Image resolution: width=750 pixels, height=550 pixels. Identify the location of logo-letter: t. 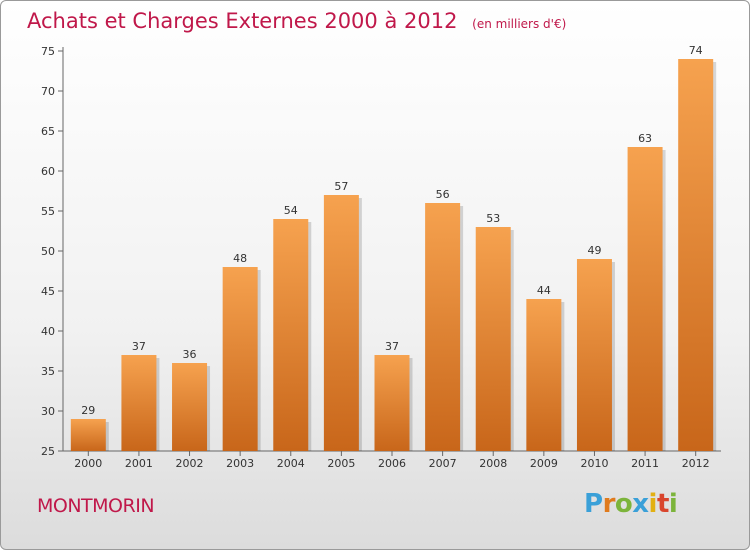
(662, 504).